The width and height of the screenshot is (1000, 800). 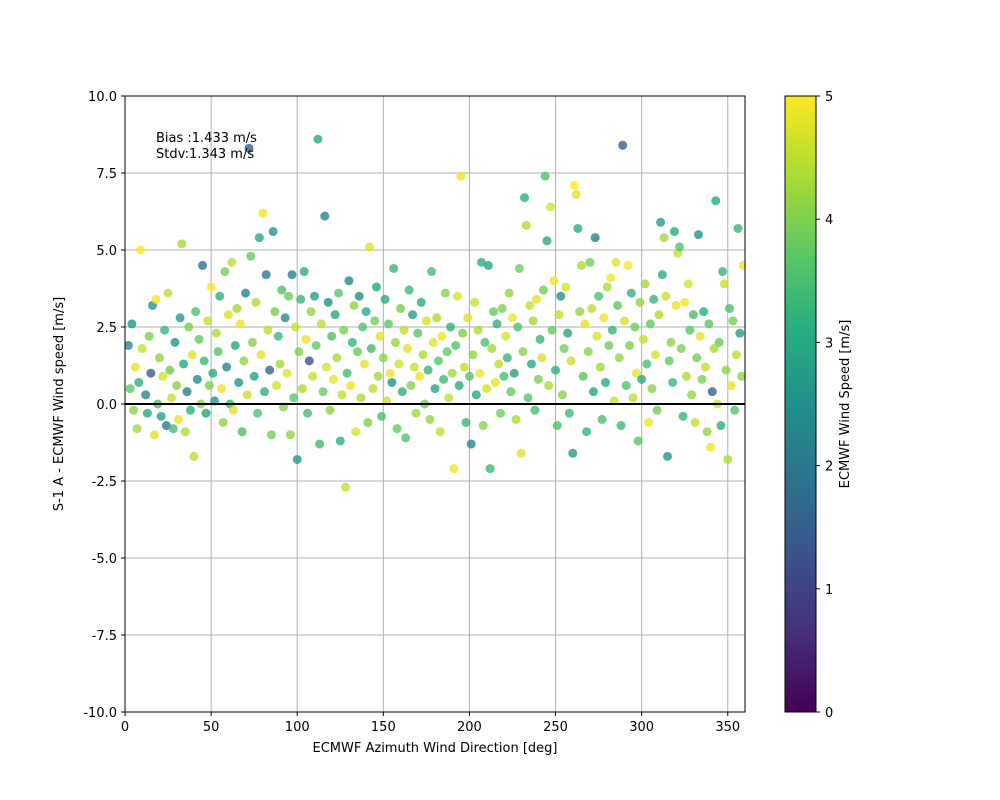 I want to click on y-tick-label: 0.0, so click(x=106, y=405).